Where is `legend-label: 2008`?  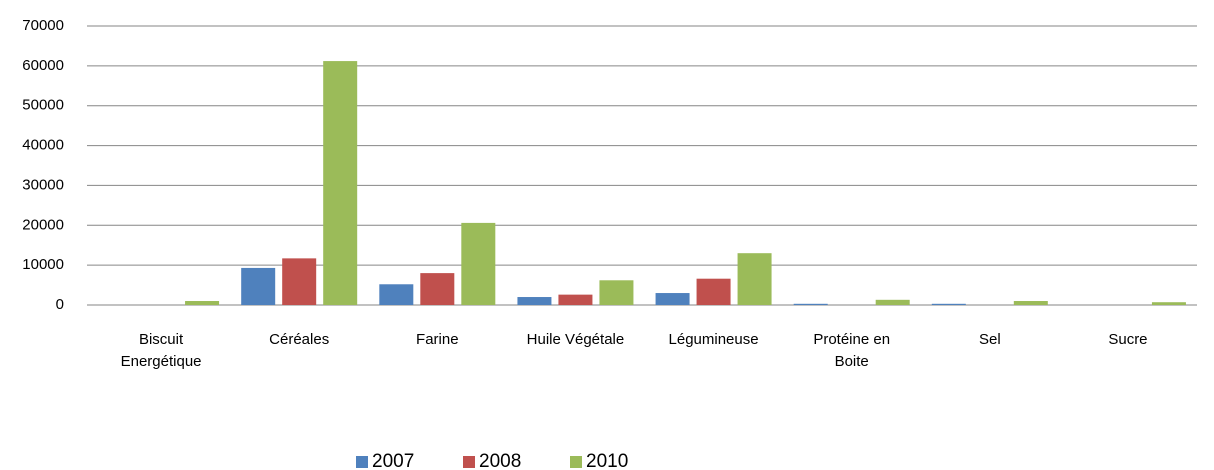 legend-label: 2008 is located at coordinates (500, 460).